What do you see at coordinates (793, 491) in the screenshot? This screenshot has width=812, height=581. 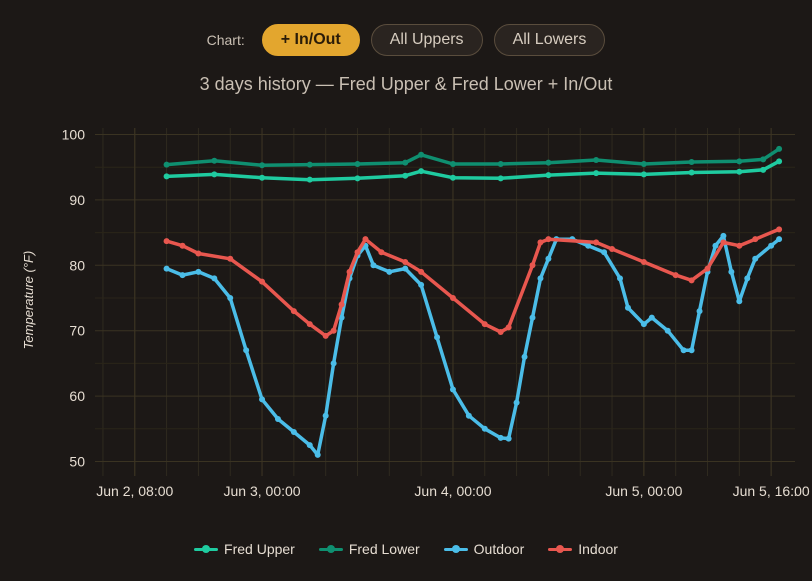 I see `x-axis-more-indicator: ..` at bounding box center [793, 491].